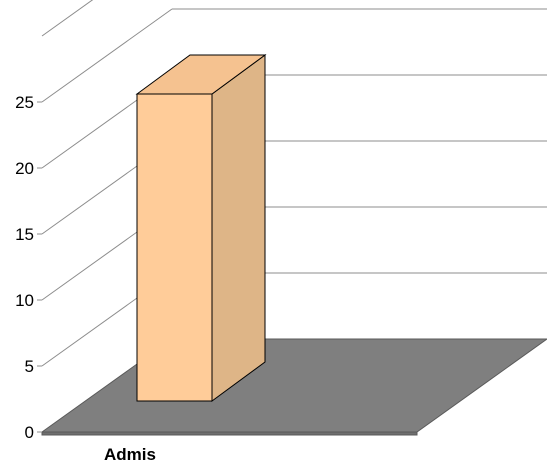 The width and height of the screenshot is (547, 463). What do you see at coordinates (29, 366) in the screenshot?
I see `y-tick-label: 5` at bounding box center [29, 366].